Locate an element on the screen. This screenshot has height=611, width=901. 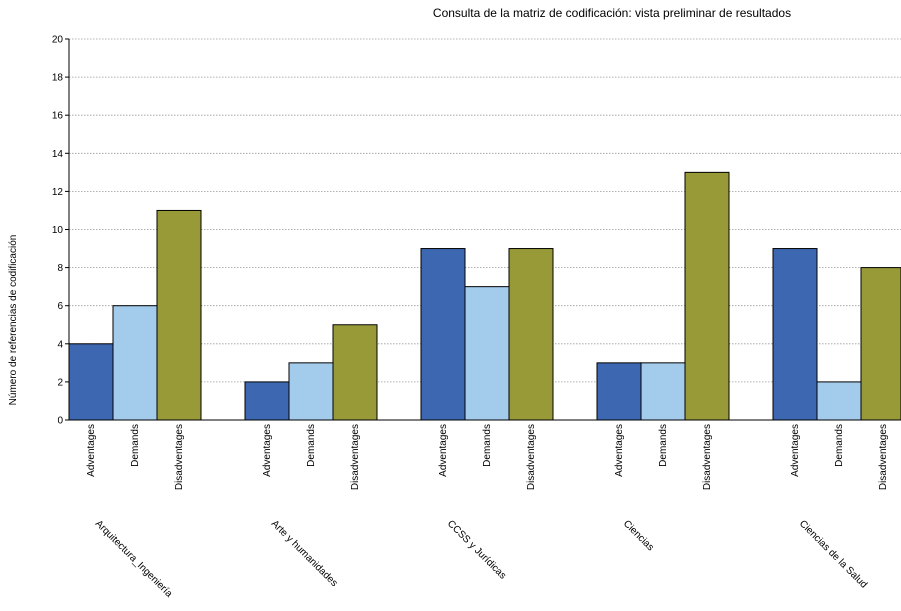
y-tick-label: 12 is located at coordinates (58, 192).